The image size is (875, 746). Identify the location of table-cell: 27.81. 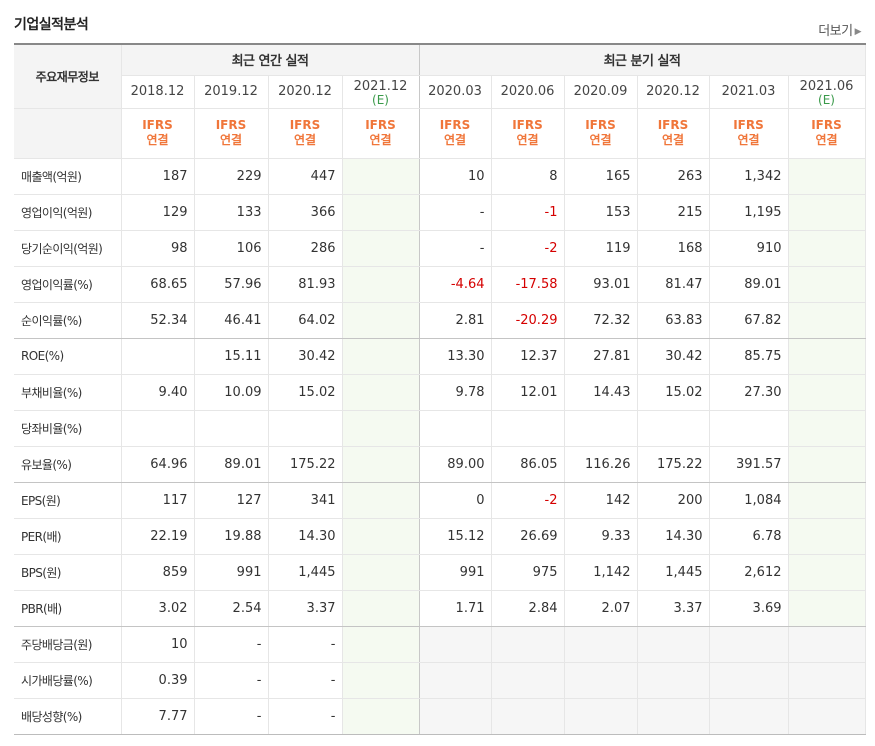
(601, 356).